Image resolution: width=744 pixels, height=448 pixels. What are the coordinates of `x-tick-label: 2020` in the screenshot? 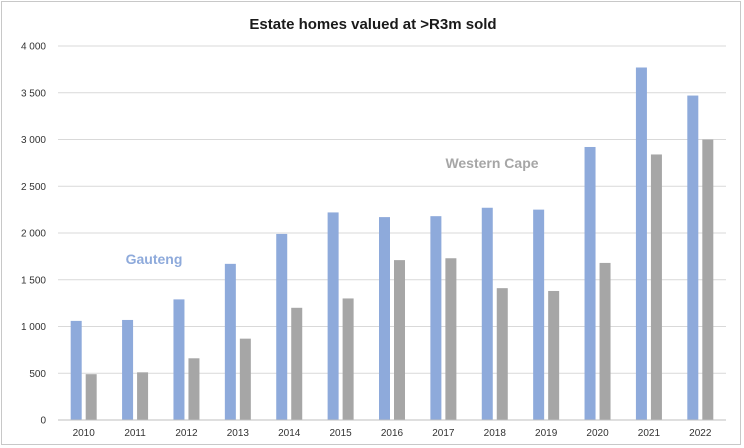 It's located at (597, 433).